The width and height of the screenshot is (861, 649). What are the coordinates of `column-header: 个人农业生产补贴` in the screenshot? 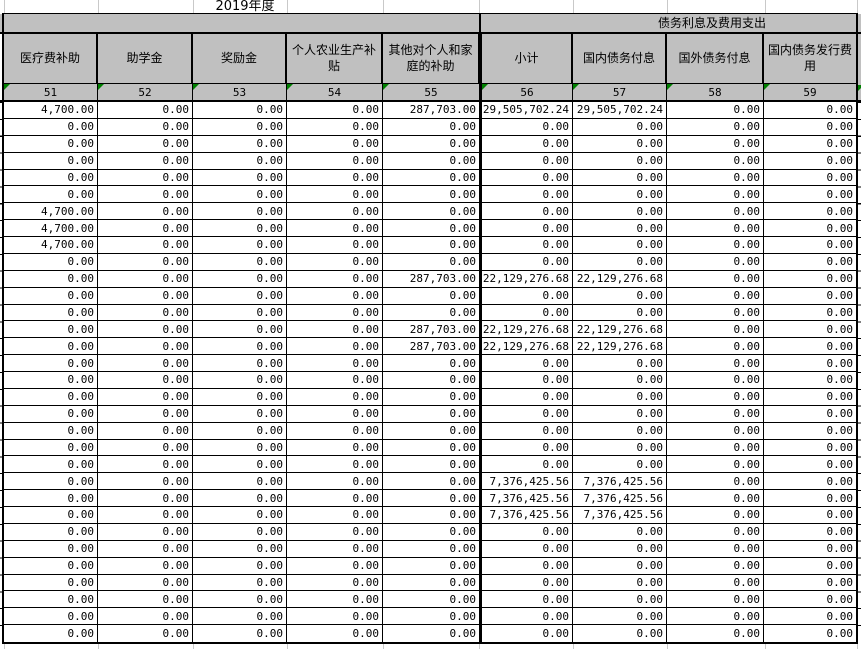 It's located at (335, 58).